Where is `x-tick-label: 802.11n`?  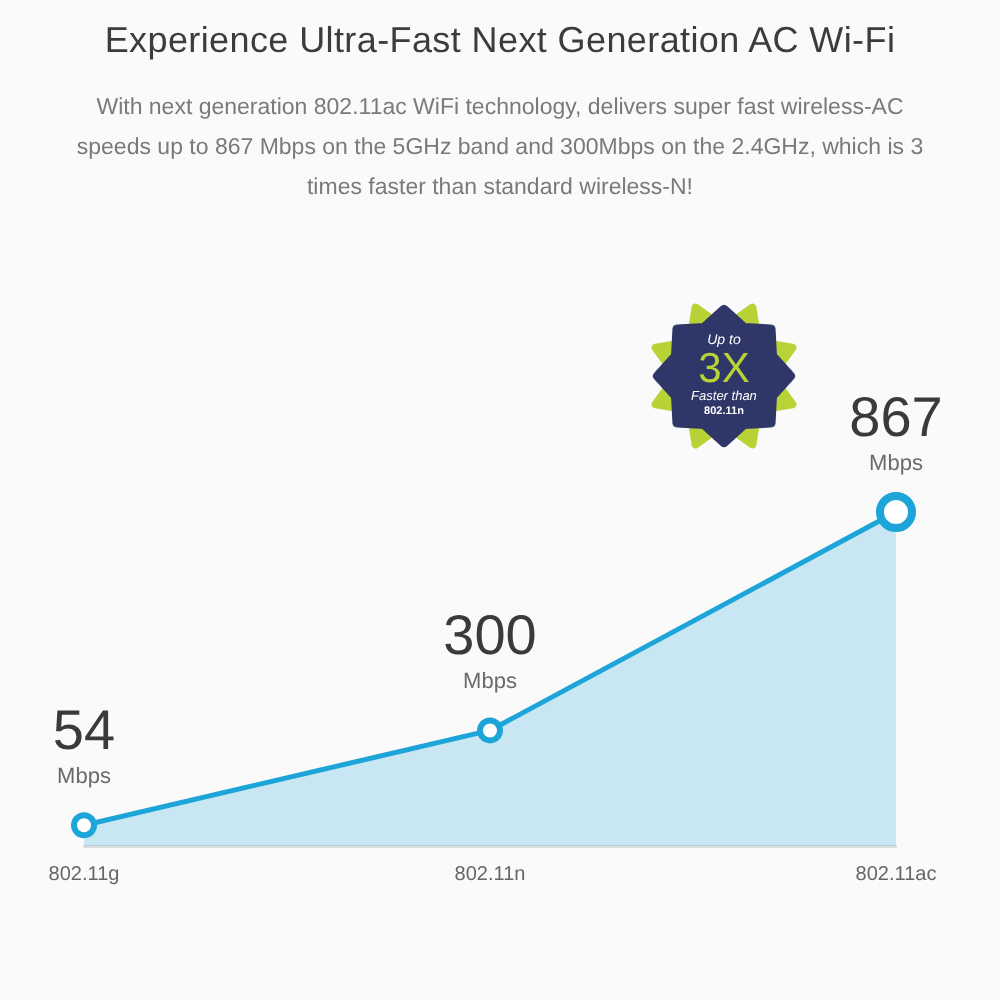 x-tick-label: 802.11n is located at coordinates (490, 874).